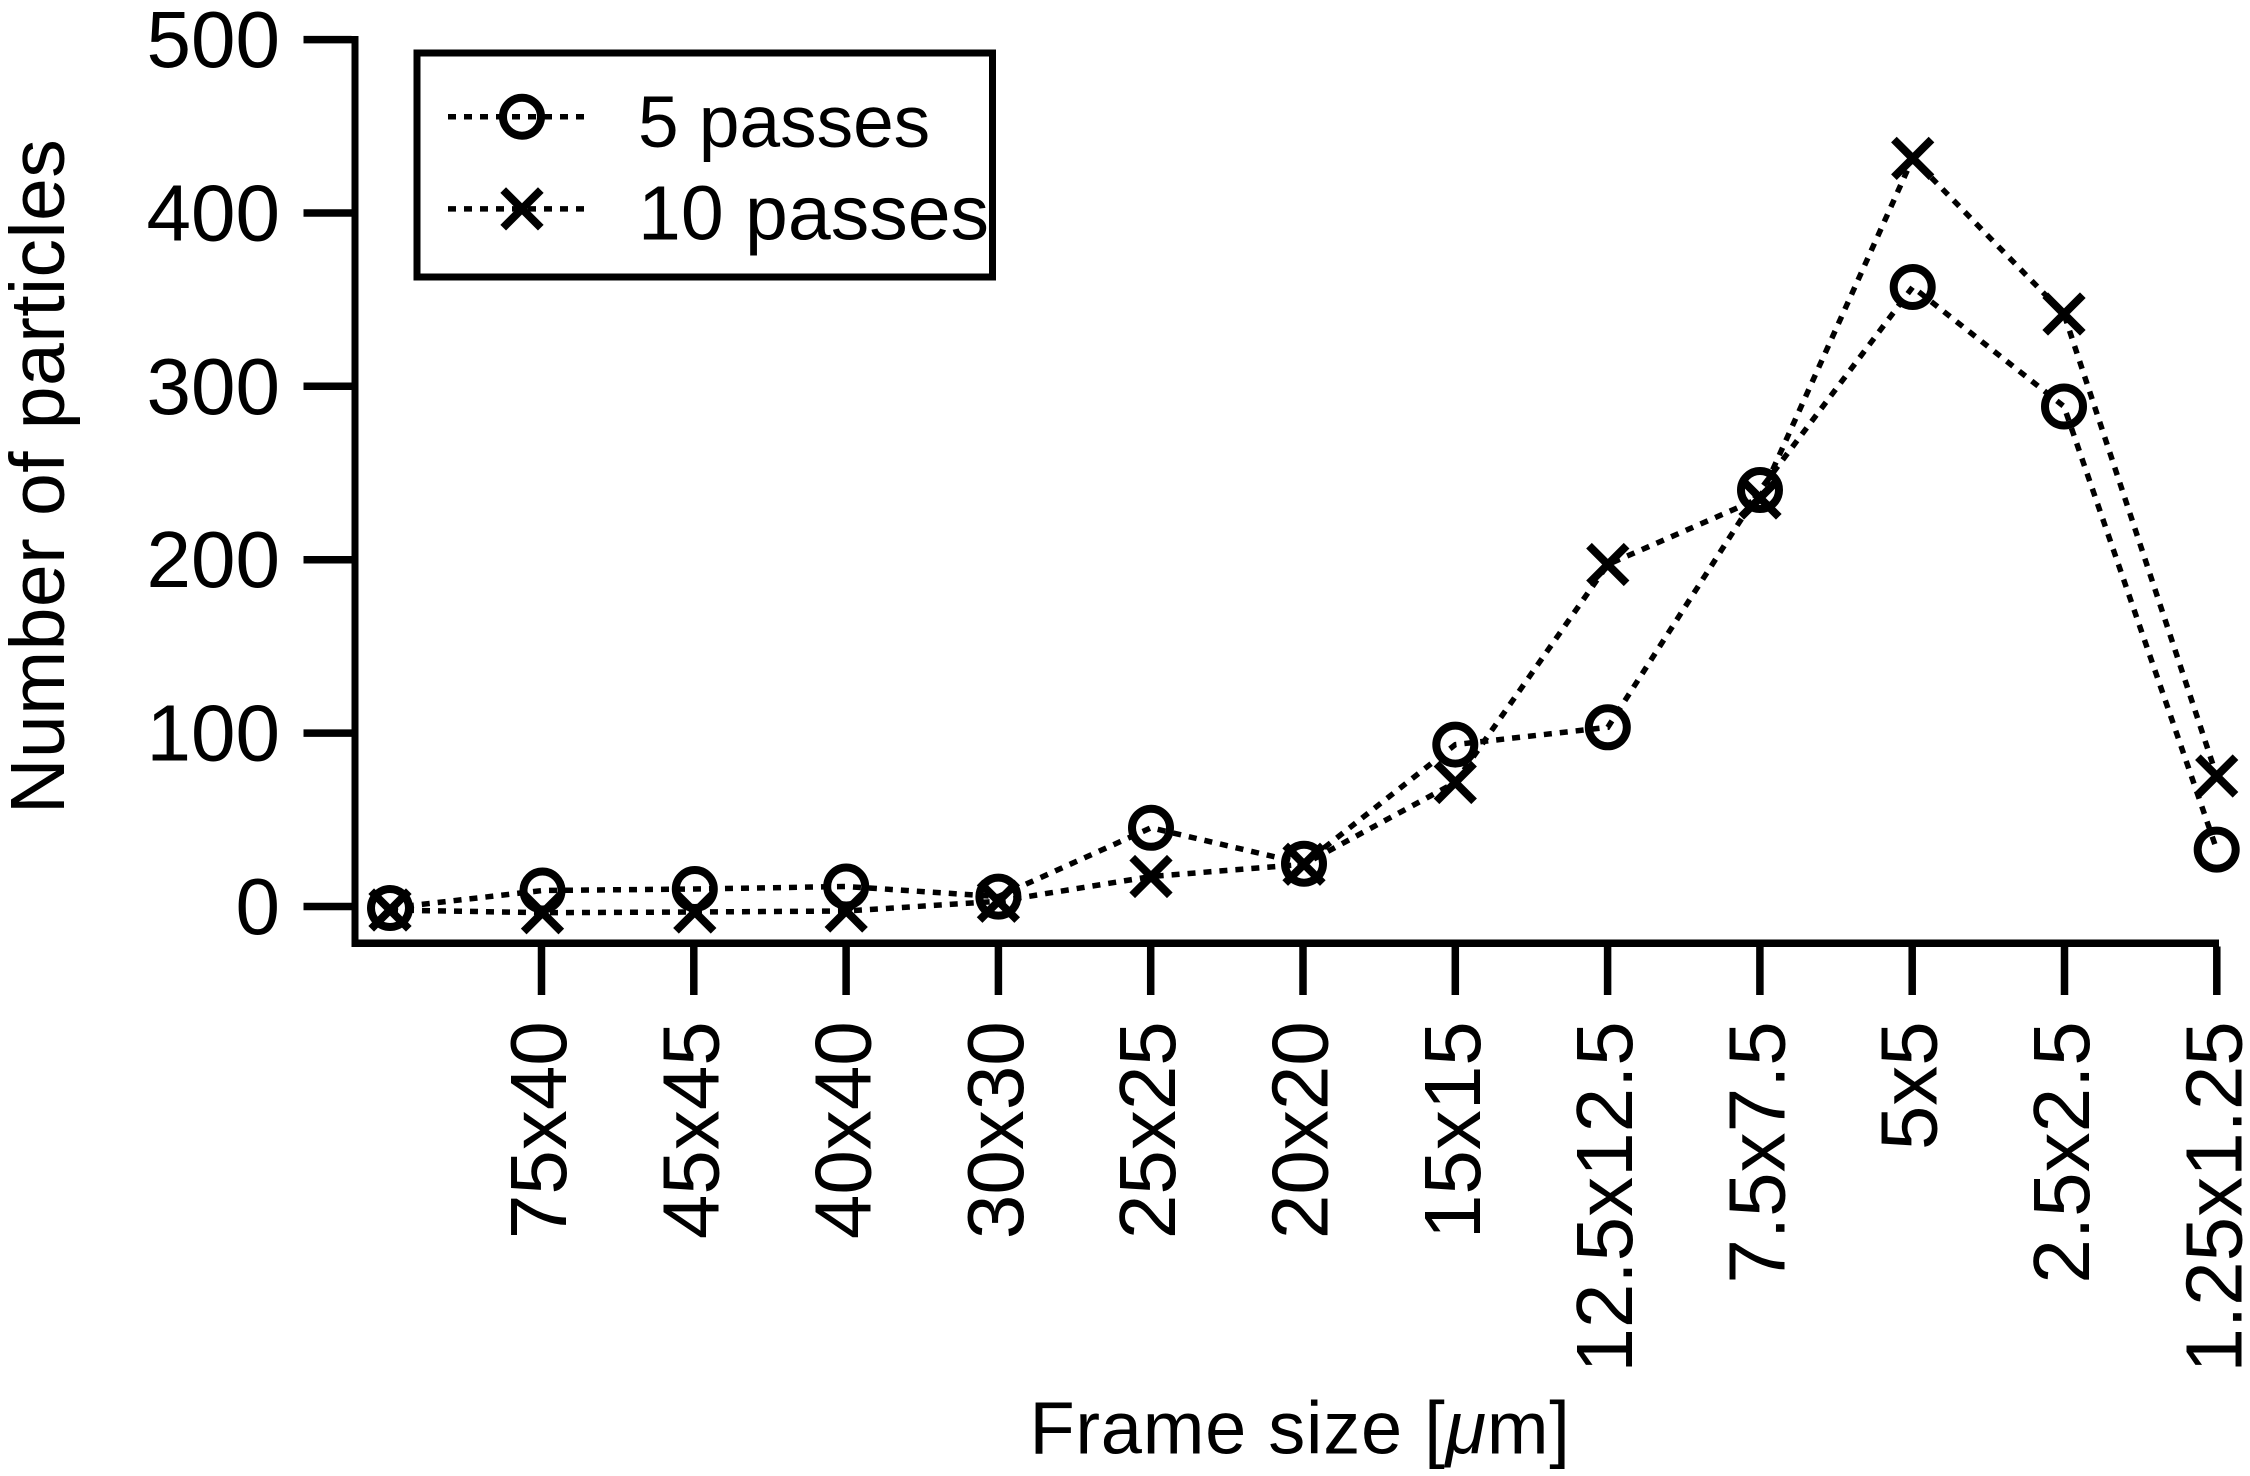 The height and width of the screenshot is (1476, 2250). Describe the element at coordinates (213, 733) in the screenshot. I see `svg-text: 100` at that location.